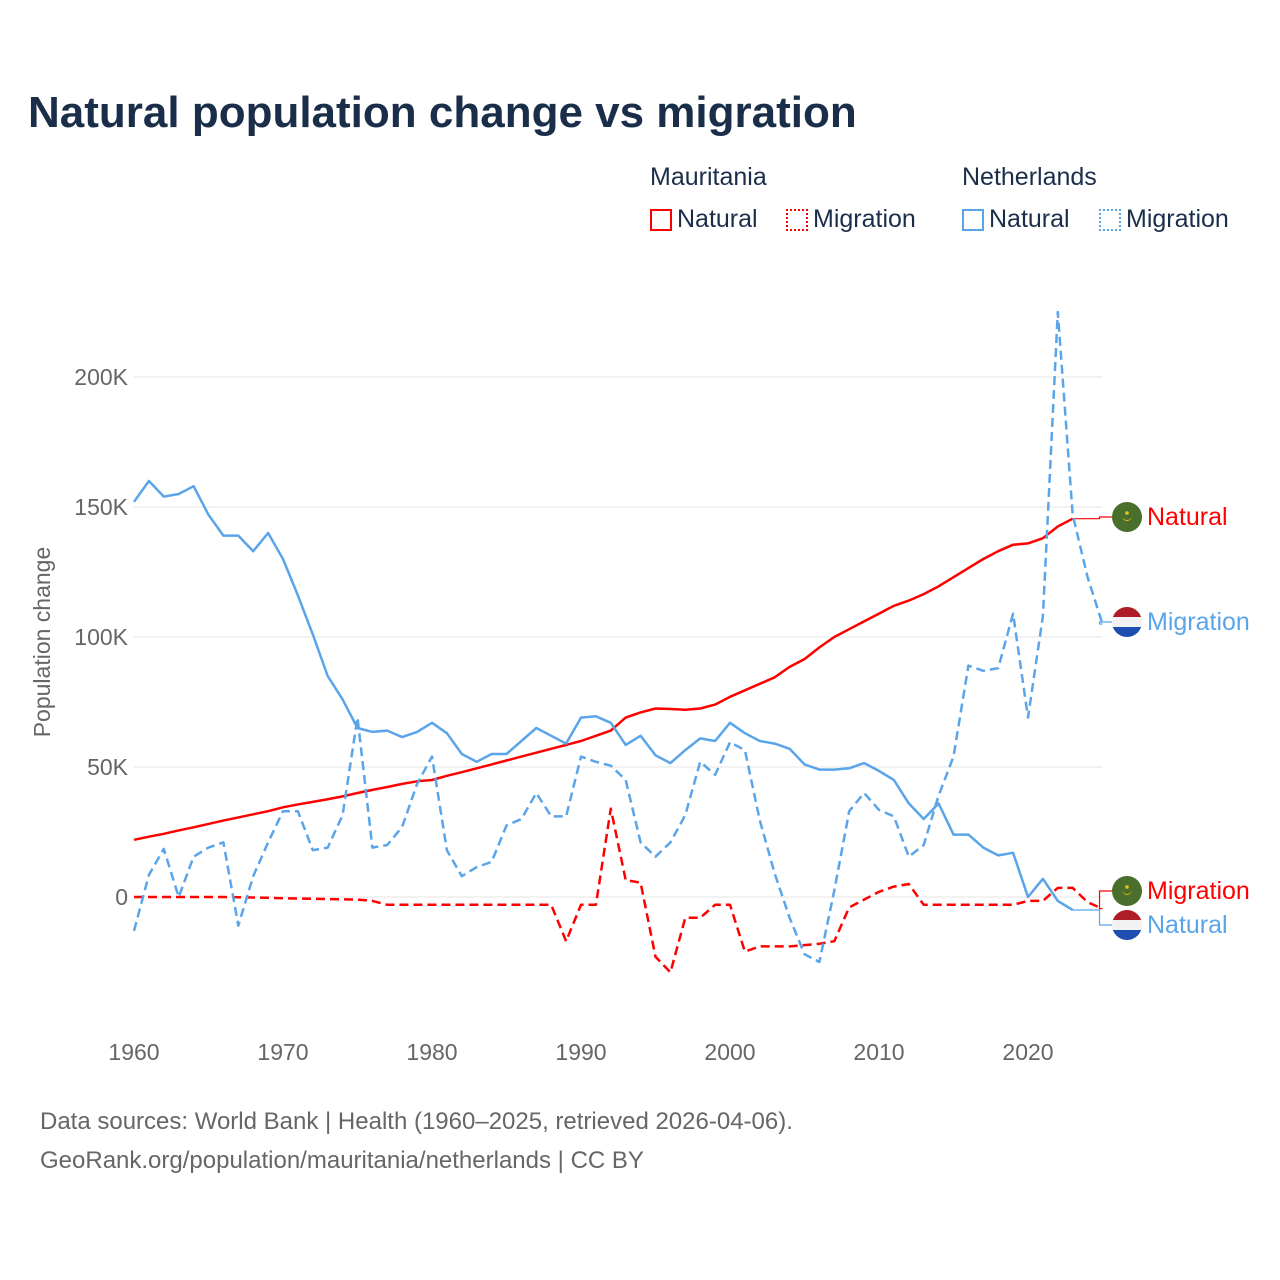 The width and height of the screenshot is (1280, 1280). I want to click on x-tick-label: 2000, so click(729, 1052).